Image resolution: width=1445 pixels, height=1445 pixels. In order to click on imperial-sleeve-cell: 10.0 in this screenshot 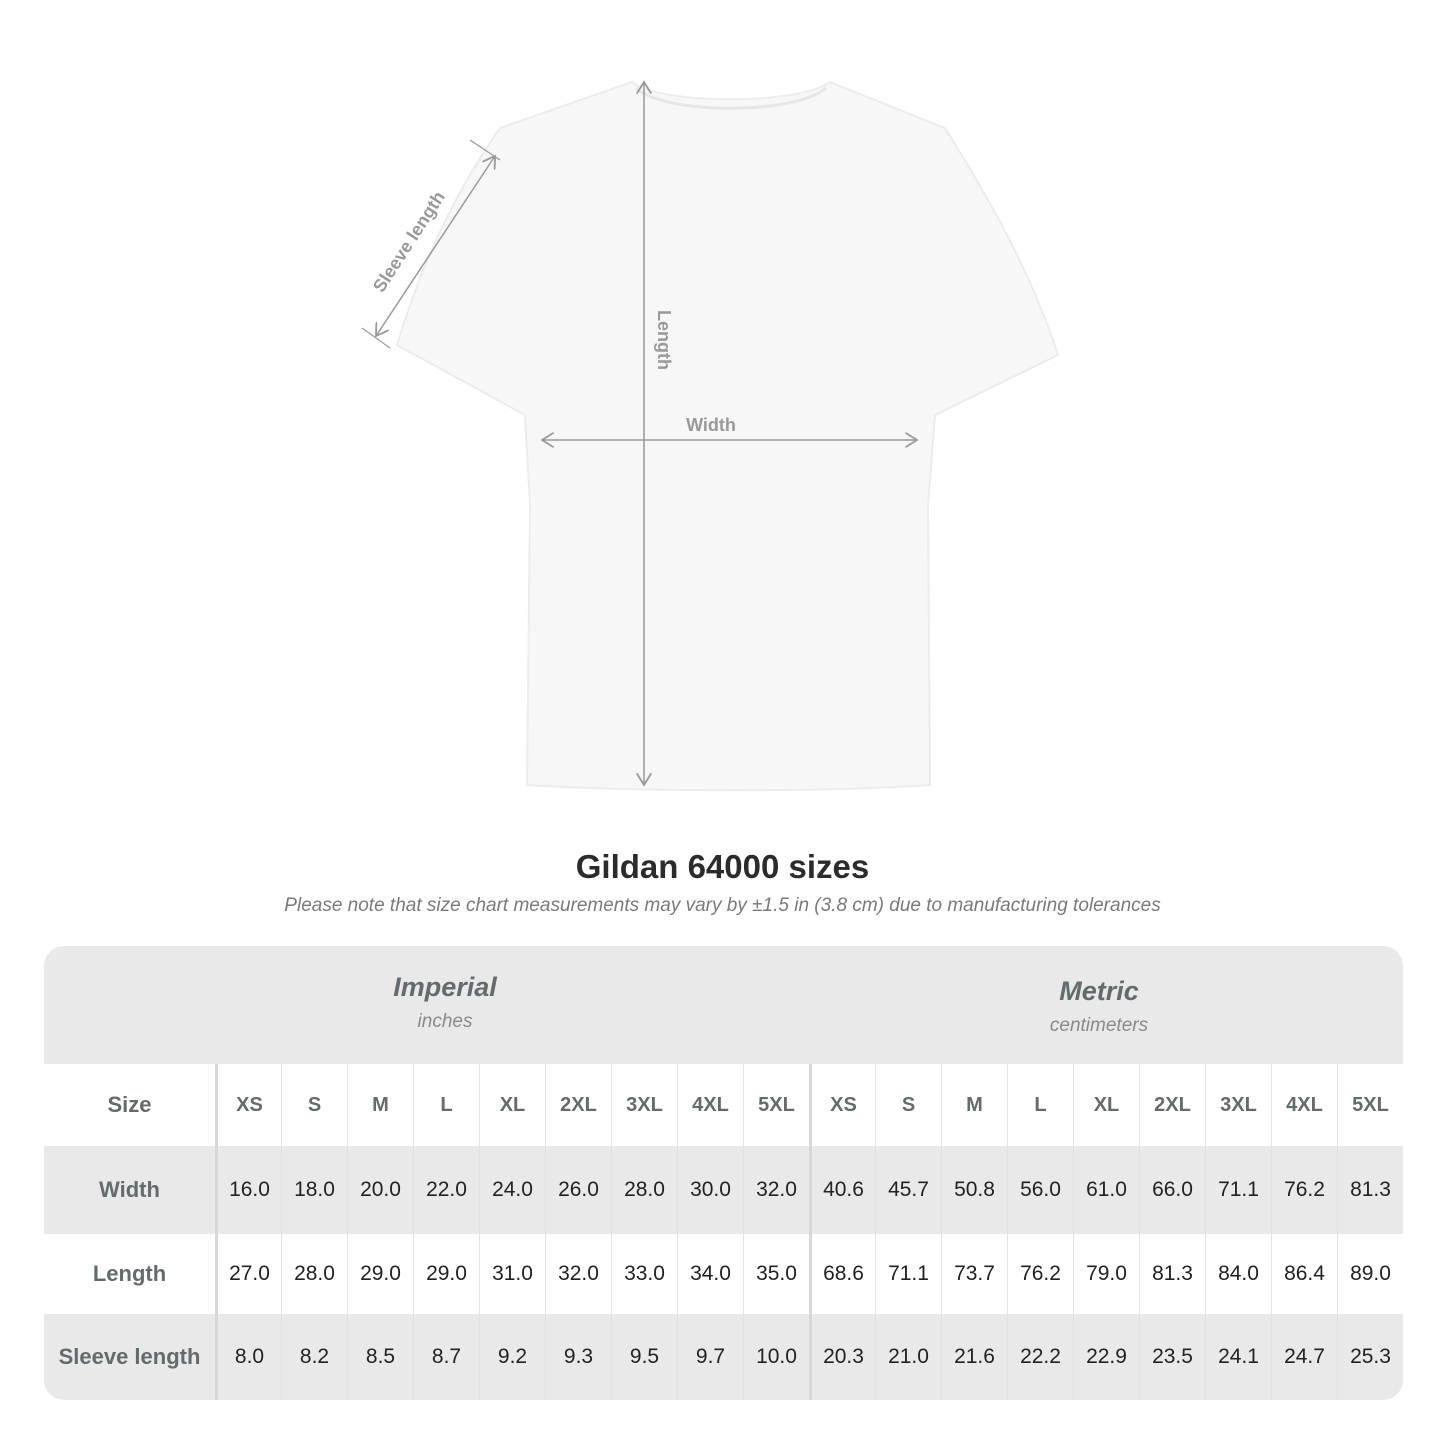, I will do `click(776, 1357)`.